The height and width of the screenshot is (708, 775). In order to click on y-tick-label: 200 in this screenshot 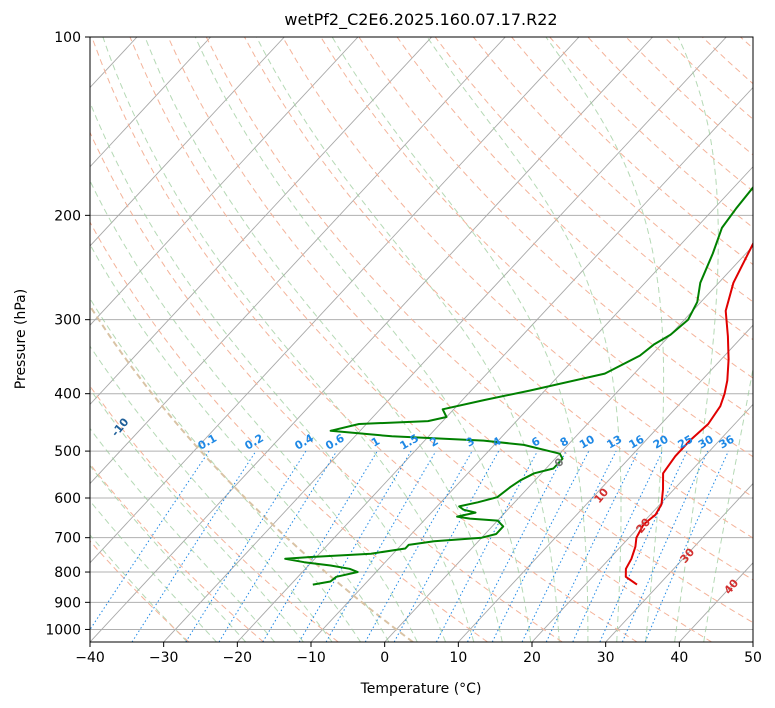, I will do `click(67, 216)`.